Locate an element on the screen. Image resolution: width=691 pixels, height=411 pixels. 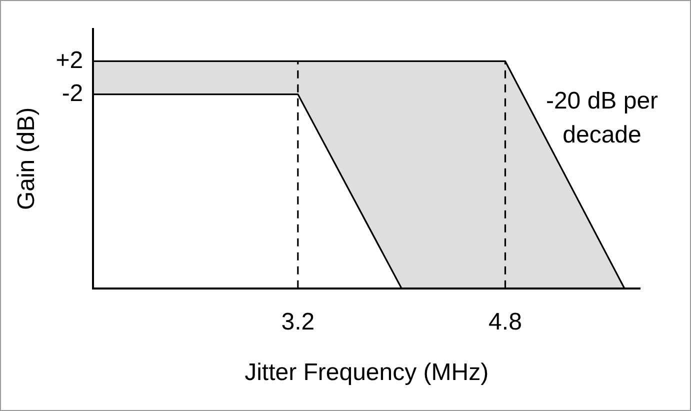
annotation: -20 dB per decade is located at coordinates (602, 118).